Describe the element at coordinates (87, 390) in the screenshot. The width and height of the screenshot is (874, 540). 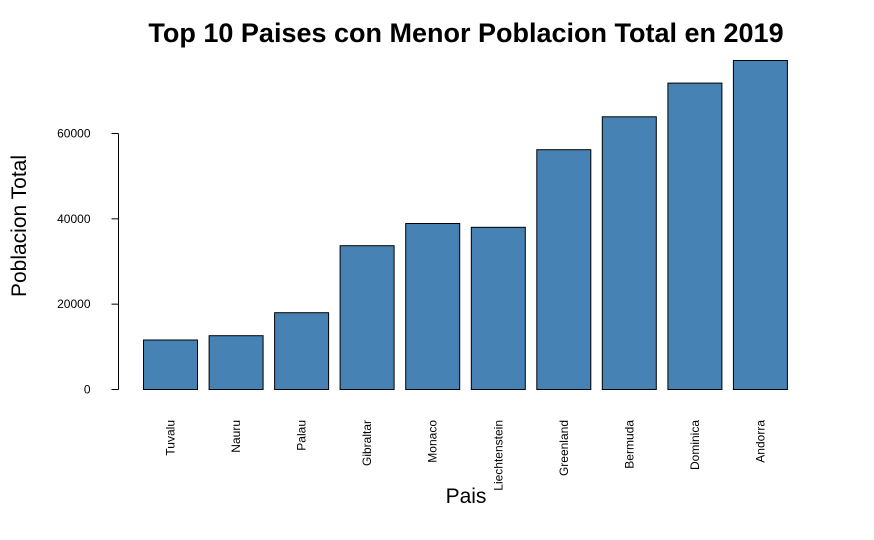
I see `y-tick-label: 0` at that location.